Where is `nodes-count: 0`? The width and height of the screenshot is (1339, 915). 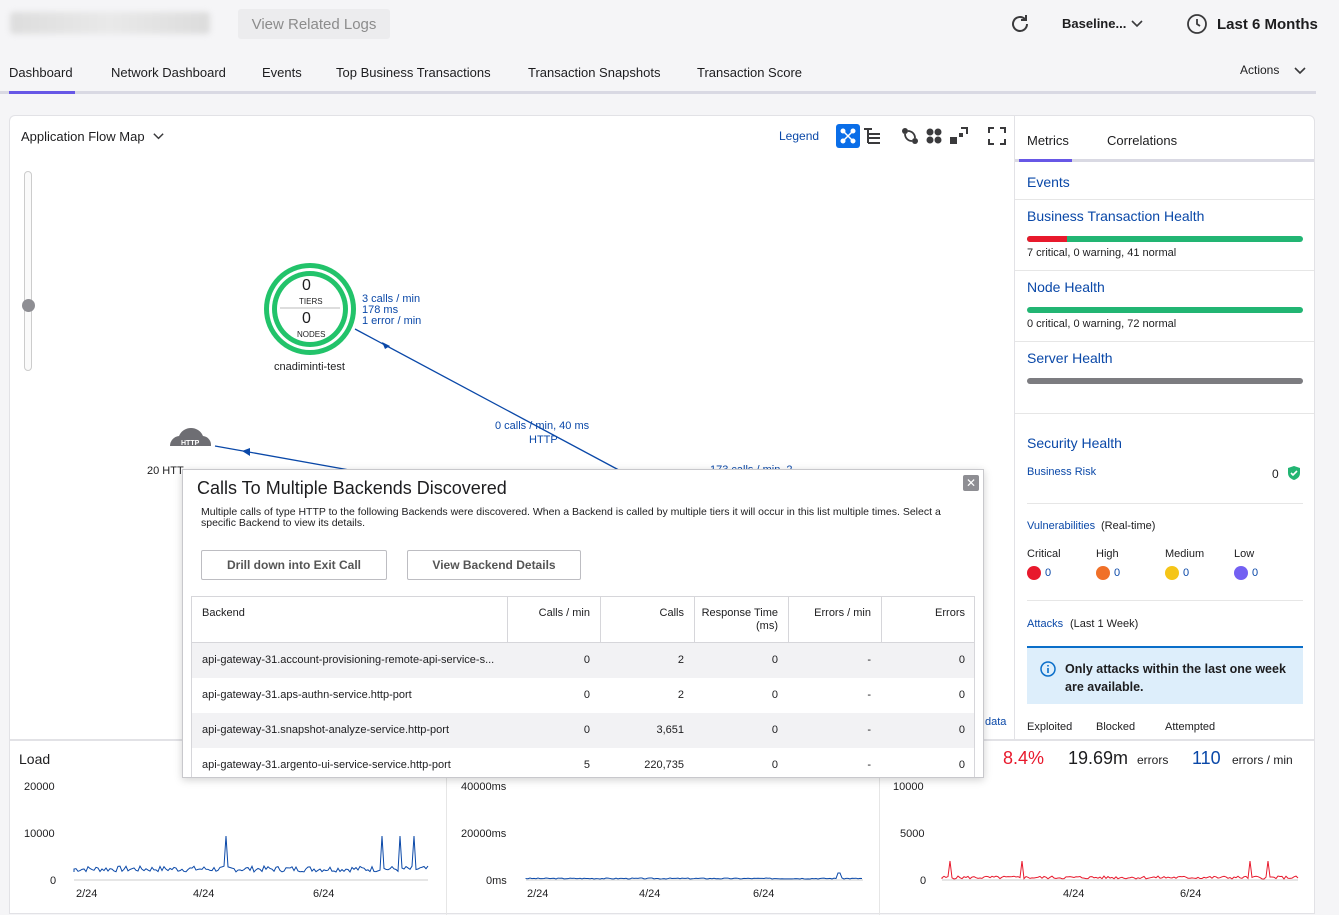
nodes-count: 0 is located at coordinates (306, 318).